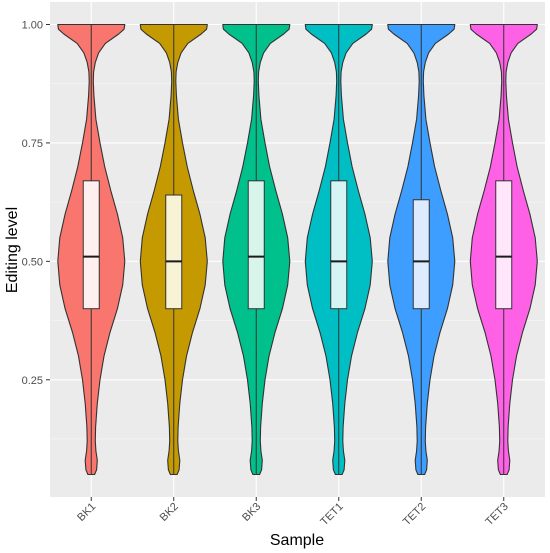 This screenshot has width=550, height=553. Describe the element at coordinates (32, 262) in the screenshot. I see `y-tick-label: 0.50` at that location.